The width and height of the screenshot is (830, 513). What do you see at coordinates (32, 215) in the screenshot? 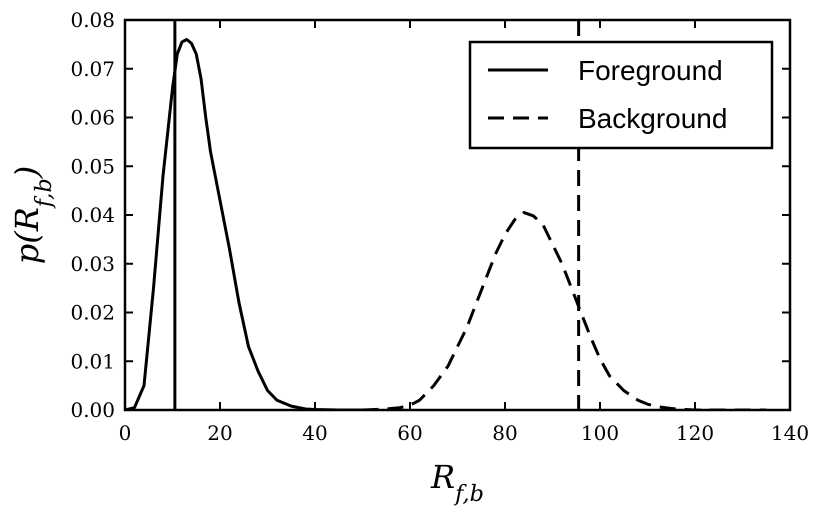
I see `y-axis-label: p(Rf,b)` at bounding box center [32, 215].